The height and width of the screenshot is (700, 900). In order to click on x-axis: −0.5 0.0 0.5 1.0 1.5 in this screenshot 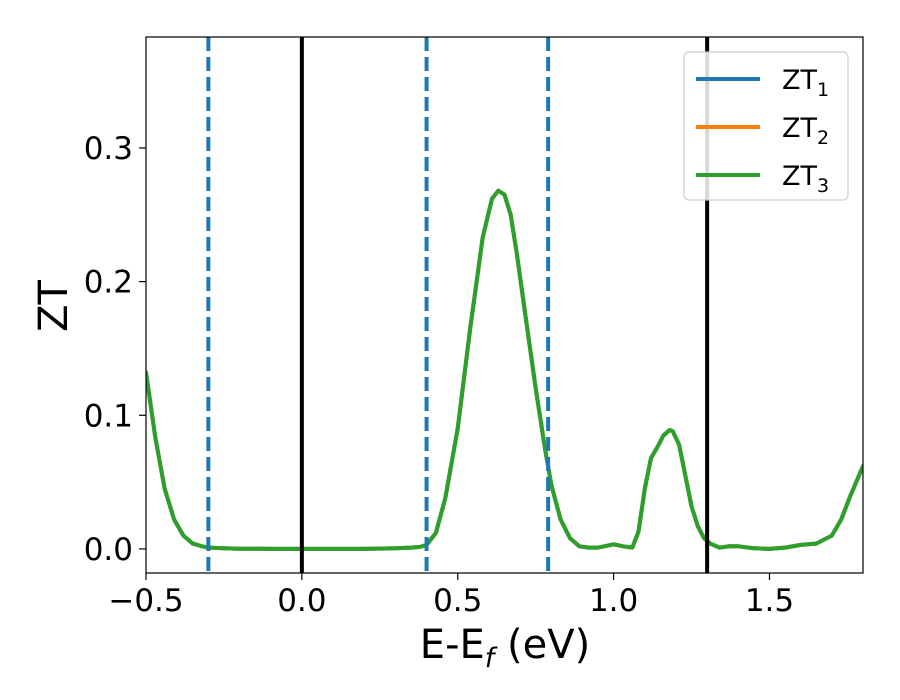, I will do `click(451, 596)`.